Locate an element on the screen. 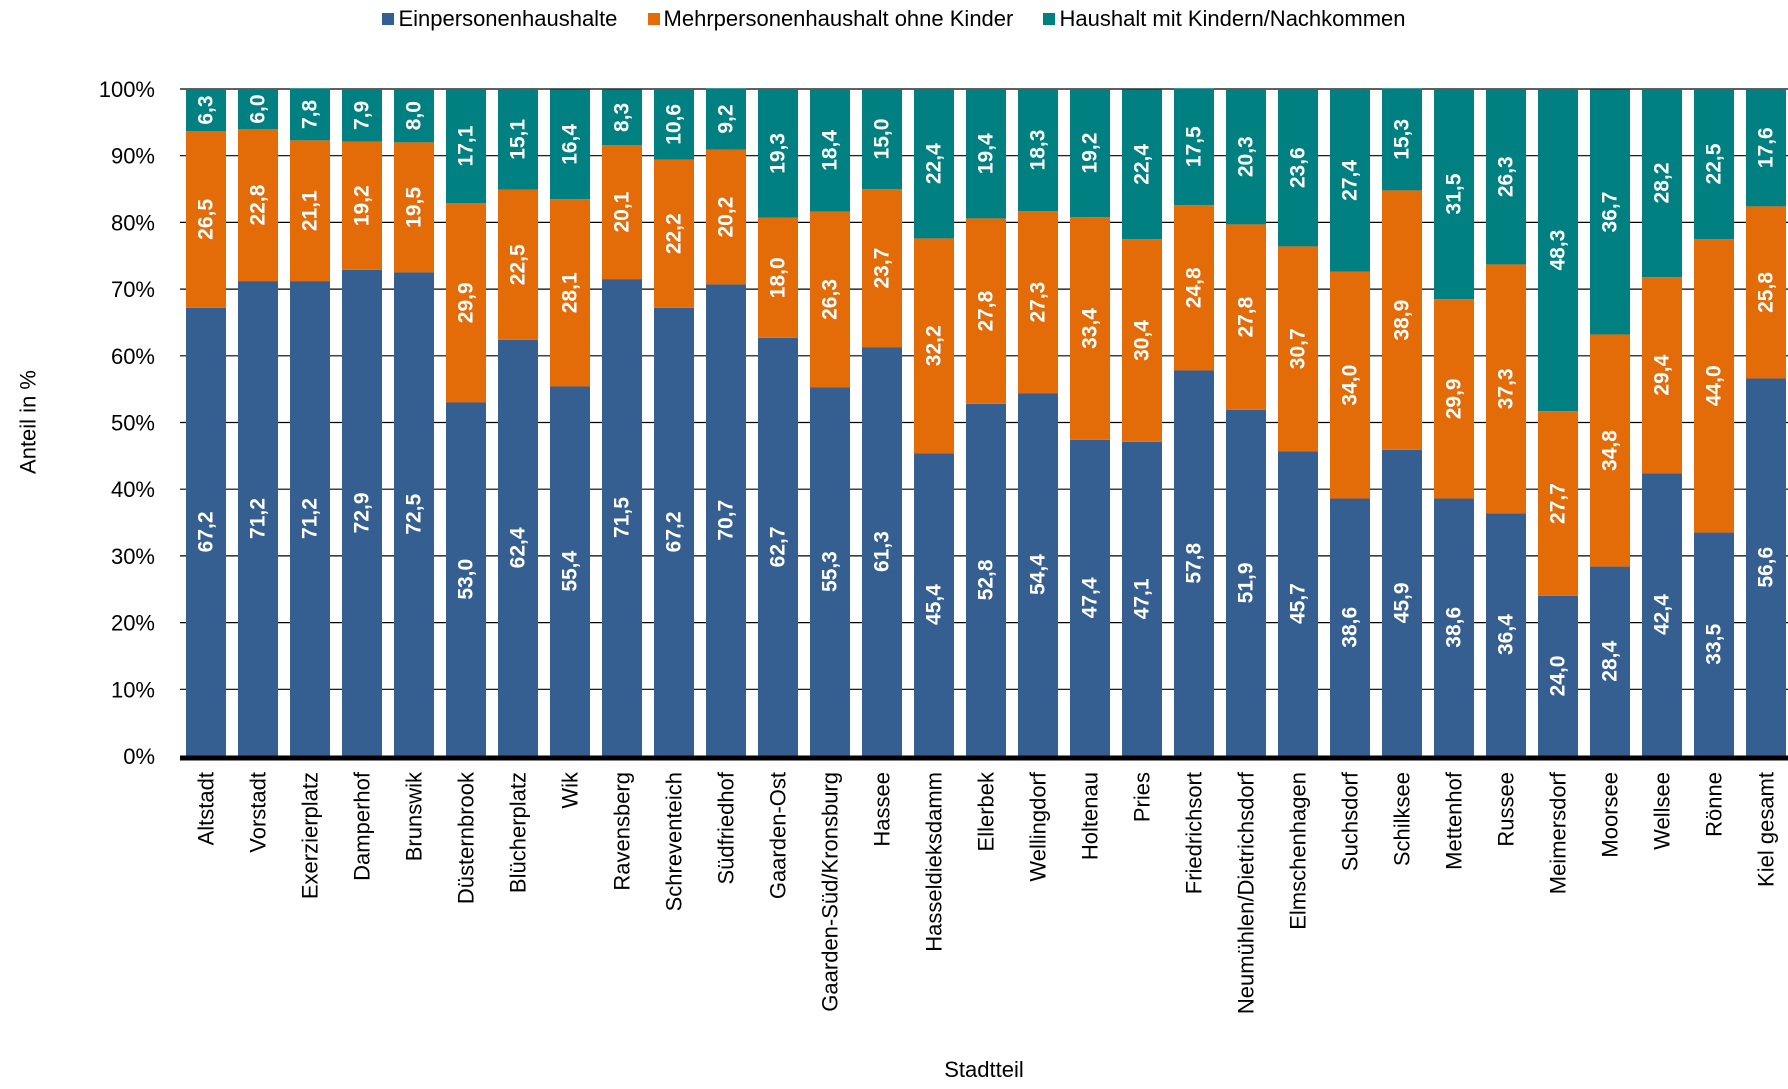 The width and height of the screenshot is (1788, 1089). data-label: 56,6 is located at coordinates (1766, 567).